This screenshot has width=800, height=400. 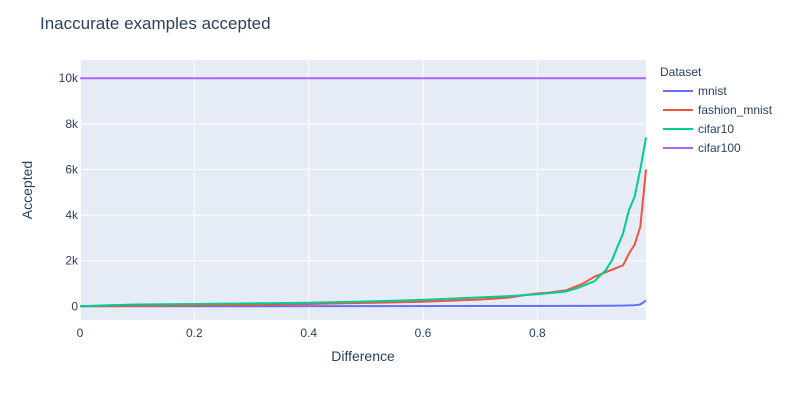 I want to click on legend-item-mnist: mnist, so click(x=712, y=91).